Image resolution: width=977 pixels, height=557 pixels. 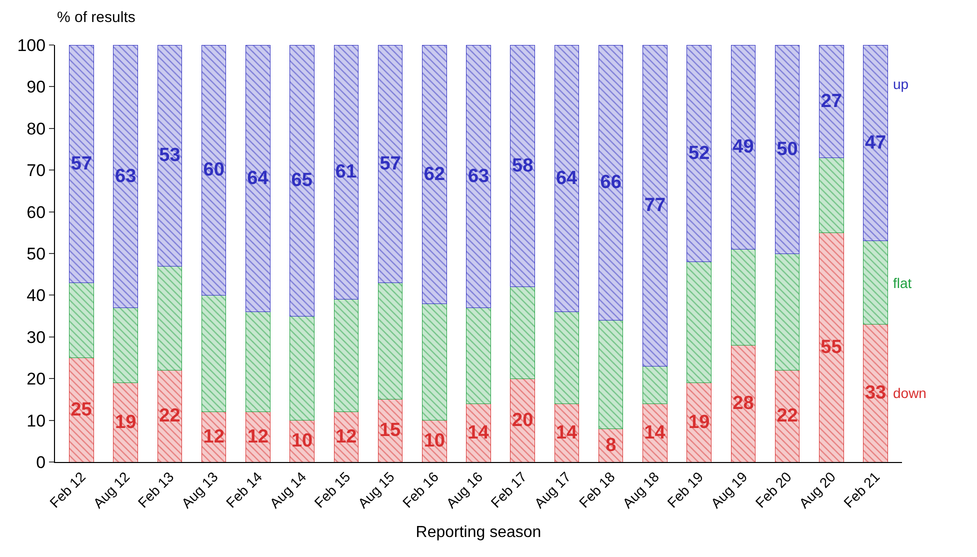 I want to click on x-tick-label: Aug 15, so click(x=376, y=490).